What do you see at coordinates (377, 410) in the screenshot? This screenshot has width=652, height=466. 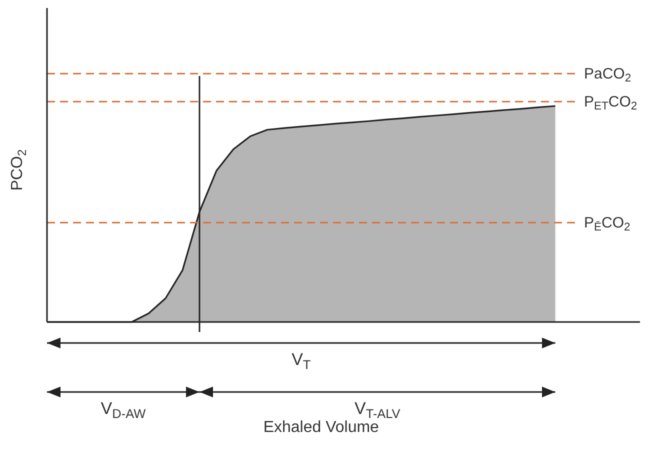 I see `text: V$_{T-ALV}$` at bounding box center [377, 410].